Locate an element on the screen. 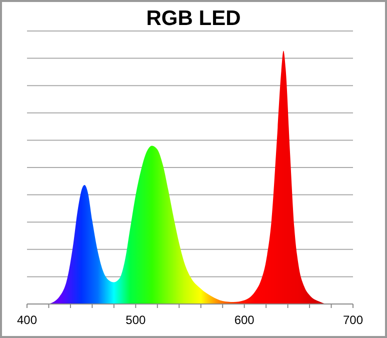  x-tick-label: 600 is located at coordinates (244, 320).